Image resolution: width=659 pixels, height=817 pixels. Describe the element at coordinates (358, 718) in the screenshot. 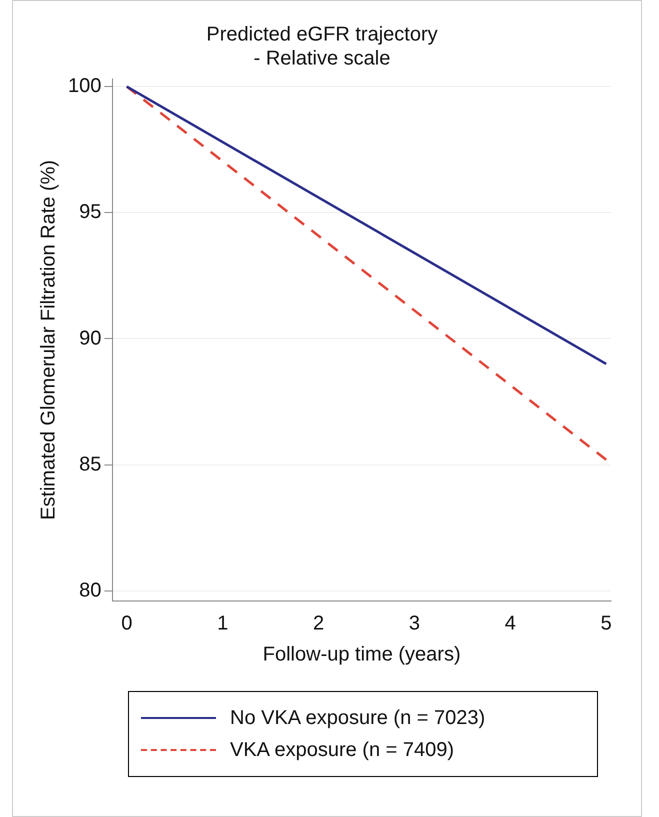

I see `legend-label: No VKA exposure (n = 7023)` at that location.